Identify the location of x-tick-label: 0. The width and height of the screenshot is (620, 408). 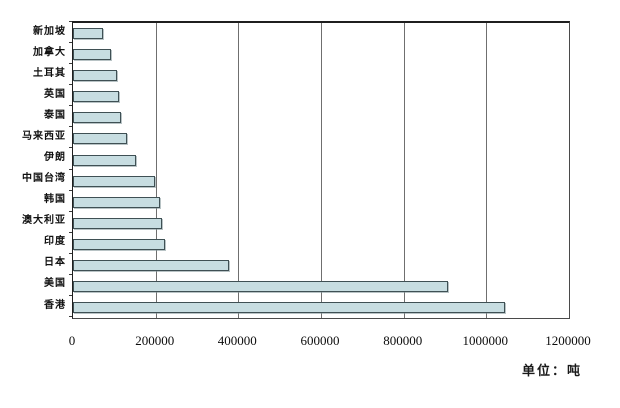
(72, 340).